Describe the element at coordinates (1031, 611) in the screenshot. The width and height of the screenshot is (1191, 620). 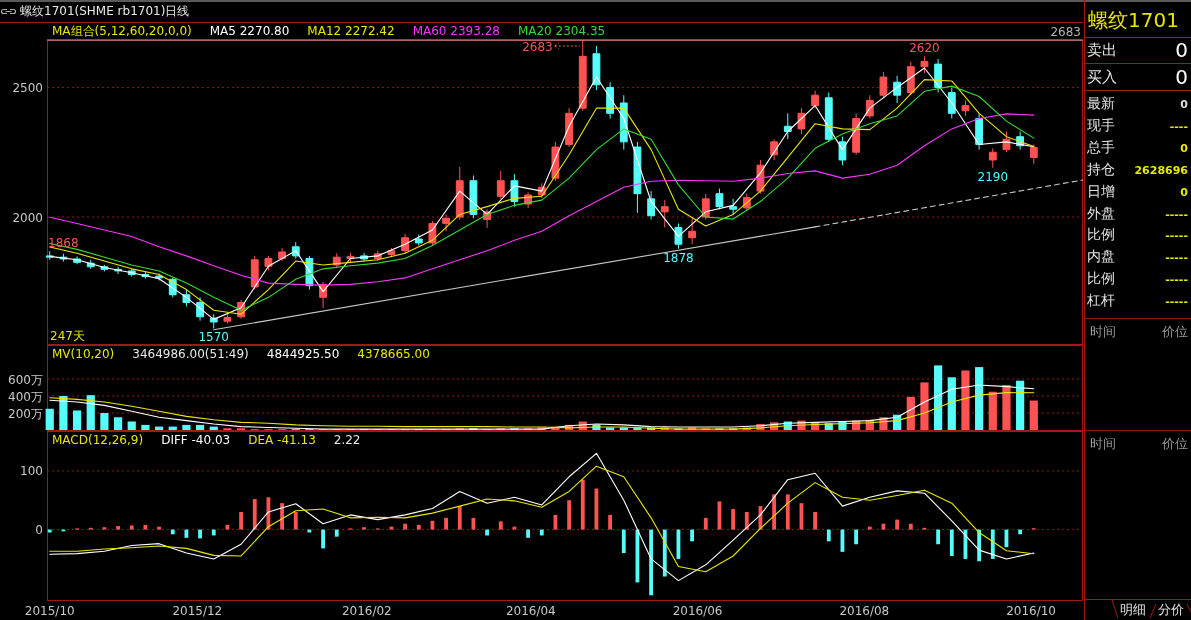
I see `x-tick-label: 2016/10` at that location.